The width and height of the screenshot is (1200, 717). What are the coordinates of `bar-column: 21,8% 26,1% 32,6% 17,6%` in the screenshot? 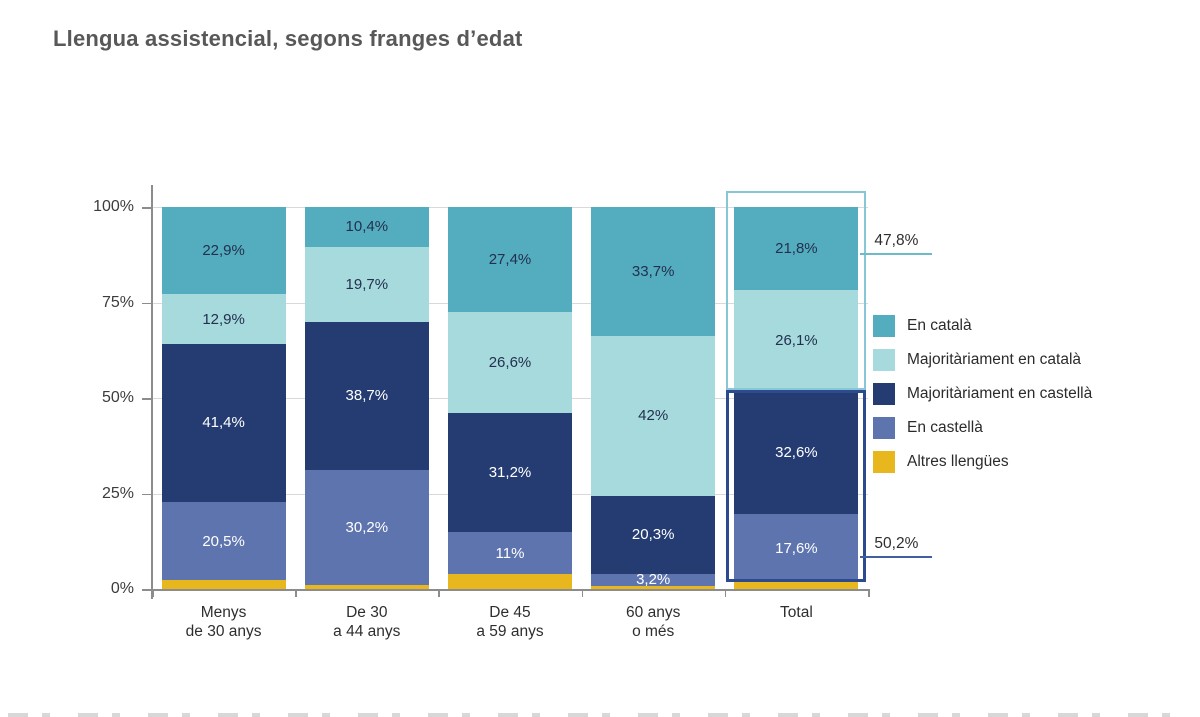 It's located at (796, 398).